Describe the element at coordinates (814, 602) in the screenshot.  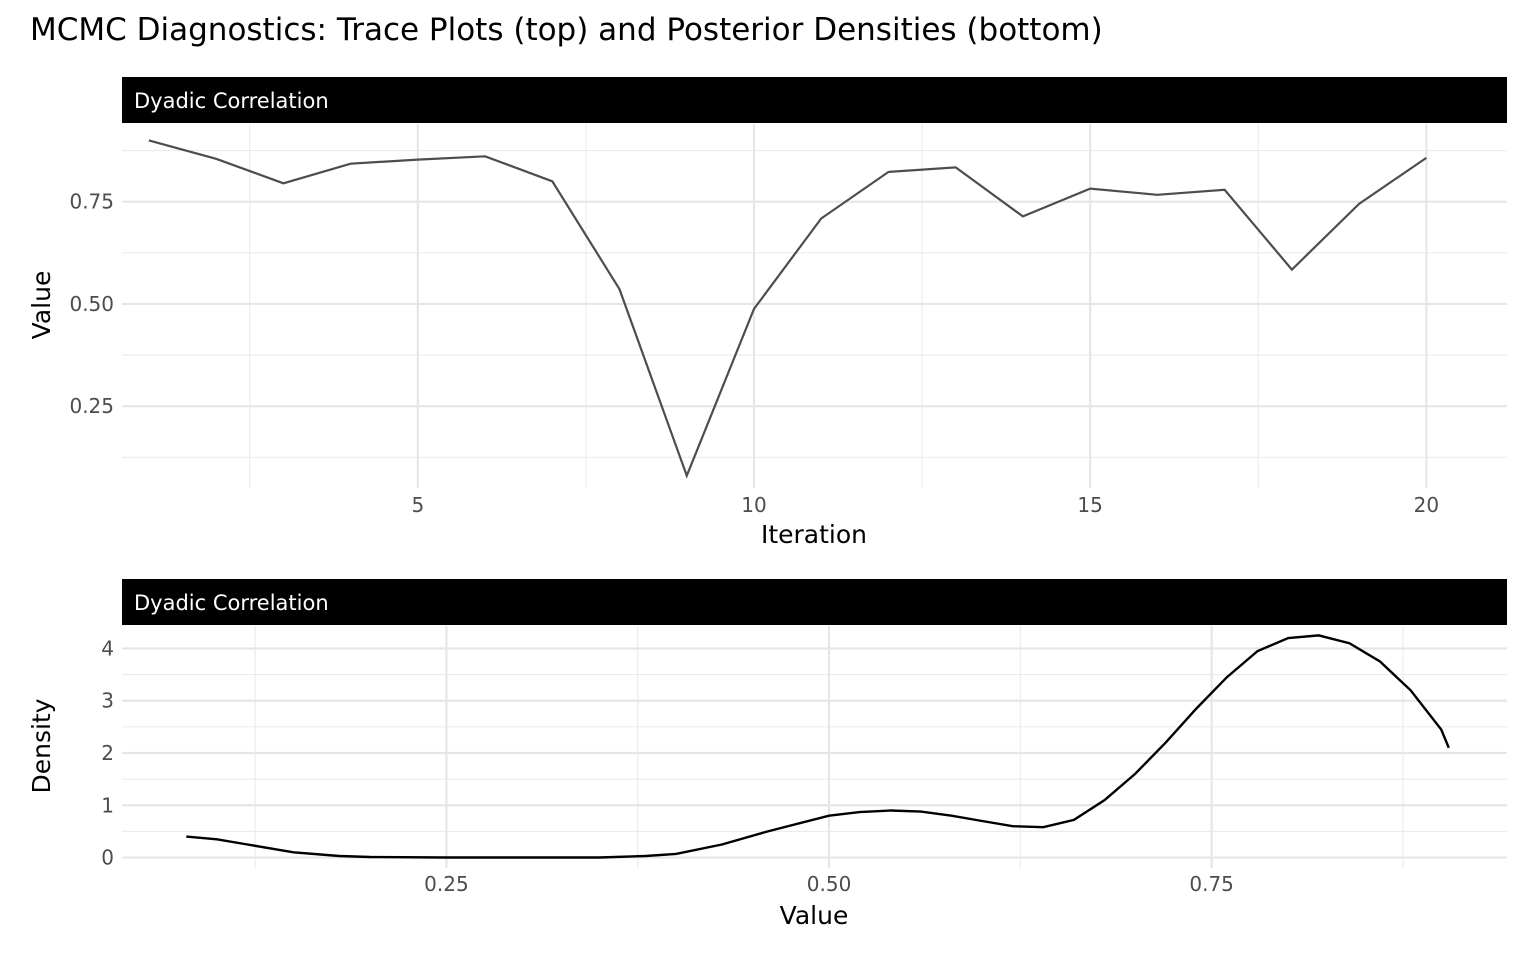
I see `density-facet-strip` at that location.